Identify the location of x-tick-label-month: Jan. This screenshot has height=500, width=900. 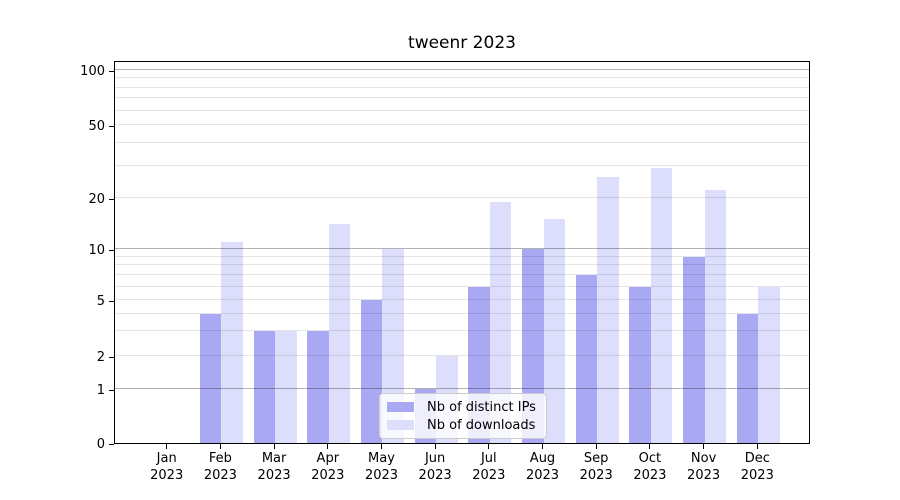
(166, 458).